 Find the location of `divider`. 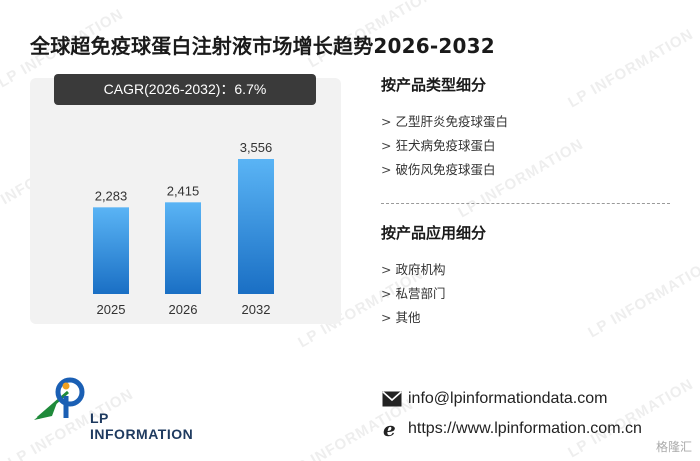

divider is located at coordinates (525, 203).